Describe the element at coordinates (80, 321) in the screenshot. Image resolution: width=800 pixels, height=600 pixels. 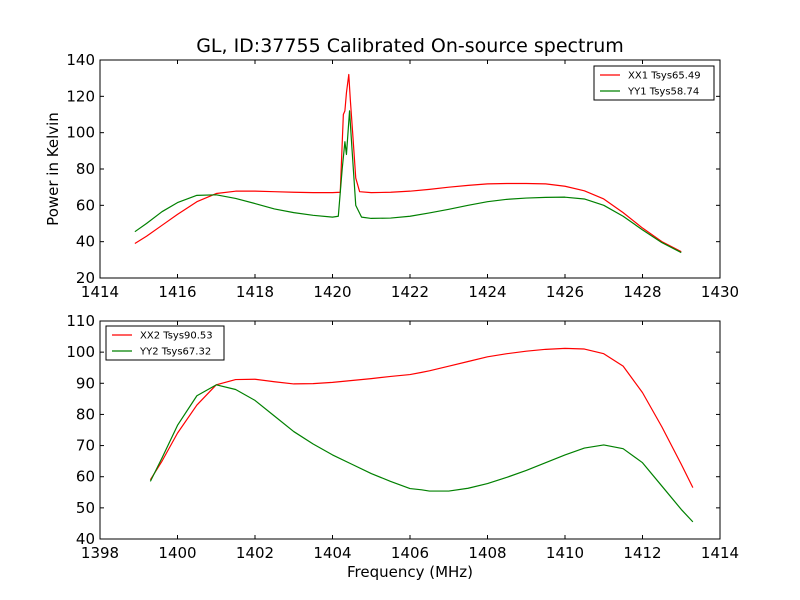
I see `y-tick-label: 110` at that location.